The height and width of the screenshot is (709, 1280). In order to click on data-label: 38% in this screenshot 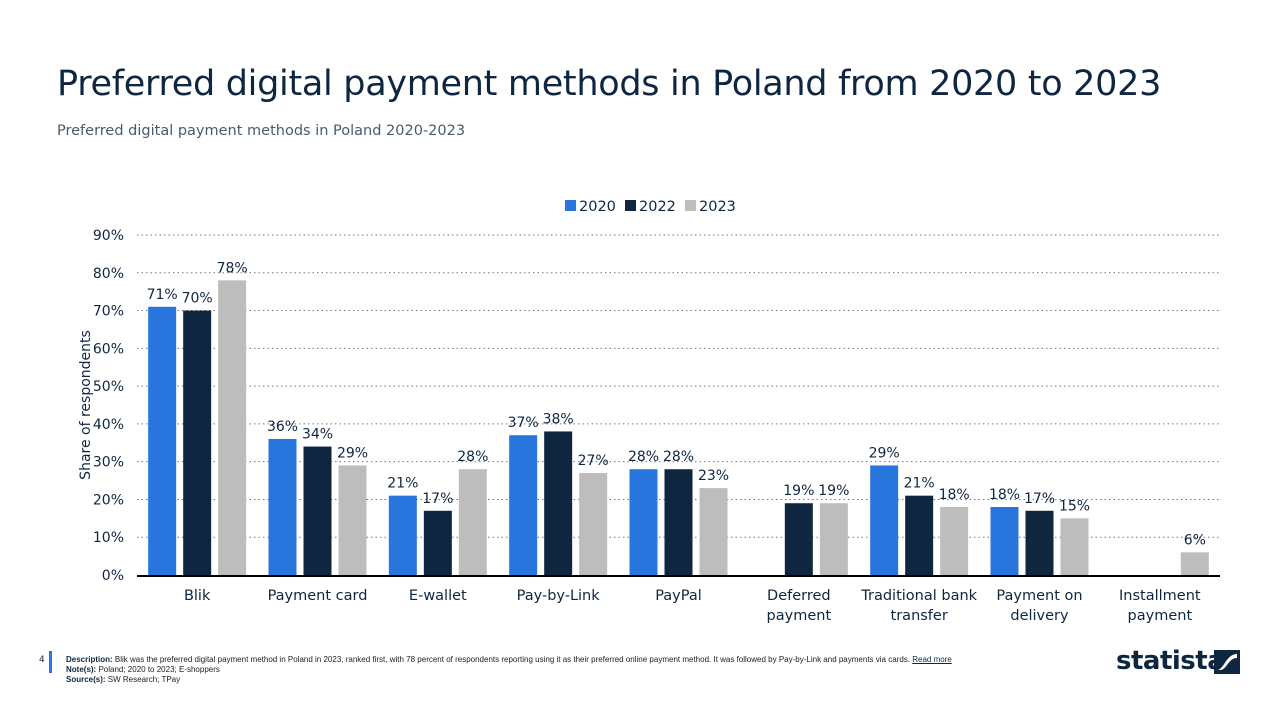, I will do `click(558, 419)`.